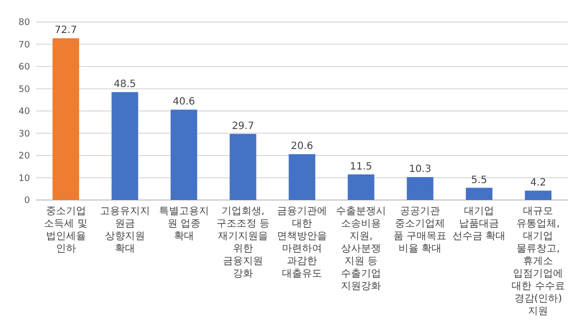  I want to click on data-label: 11.5, so click(361, 166).